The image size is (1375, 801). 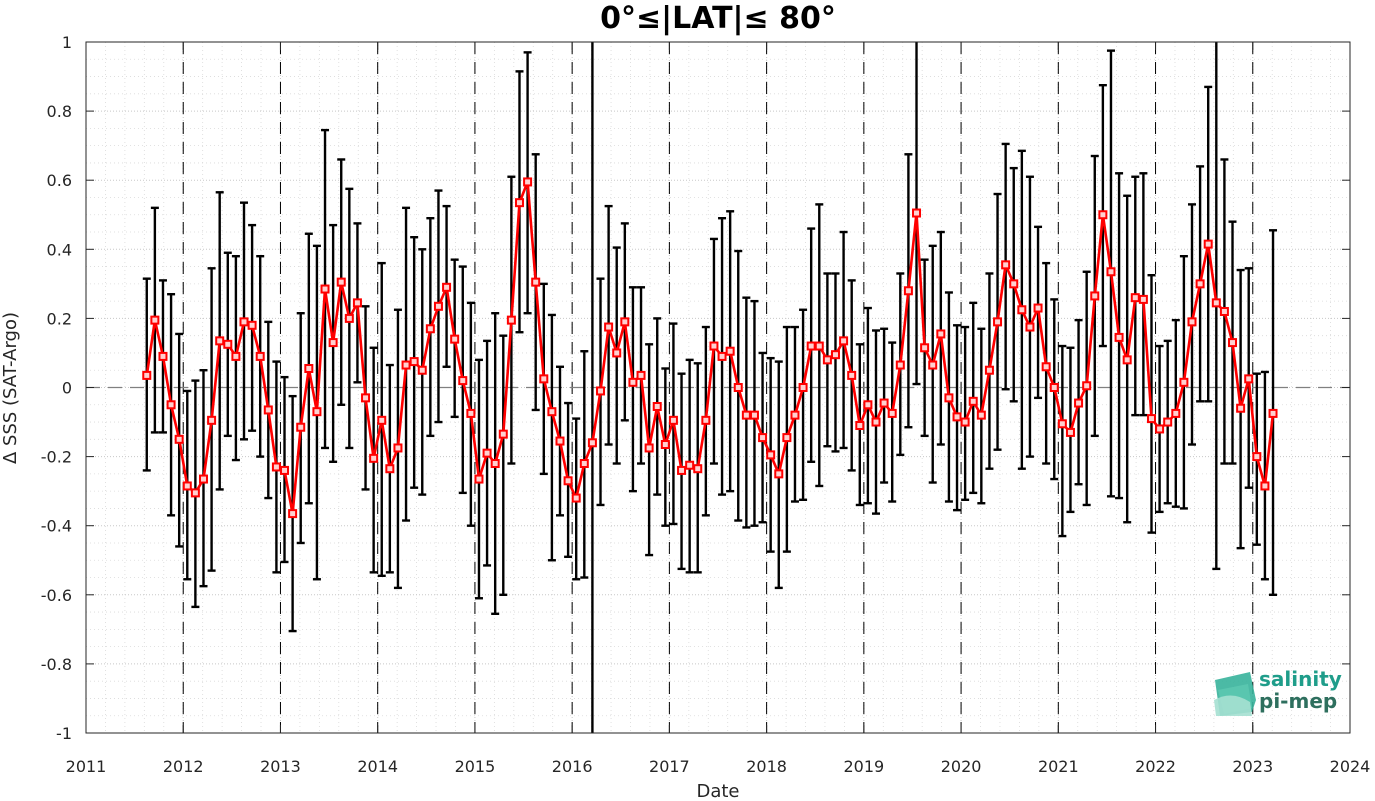 I want to click on salinity-pi-mep-logo: salinity pi-mep, so click(x=1278, y=691).